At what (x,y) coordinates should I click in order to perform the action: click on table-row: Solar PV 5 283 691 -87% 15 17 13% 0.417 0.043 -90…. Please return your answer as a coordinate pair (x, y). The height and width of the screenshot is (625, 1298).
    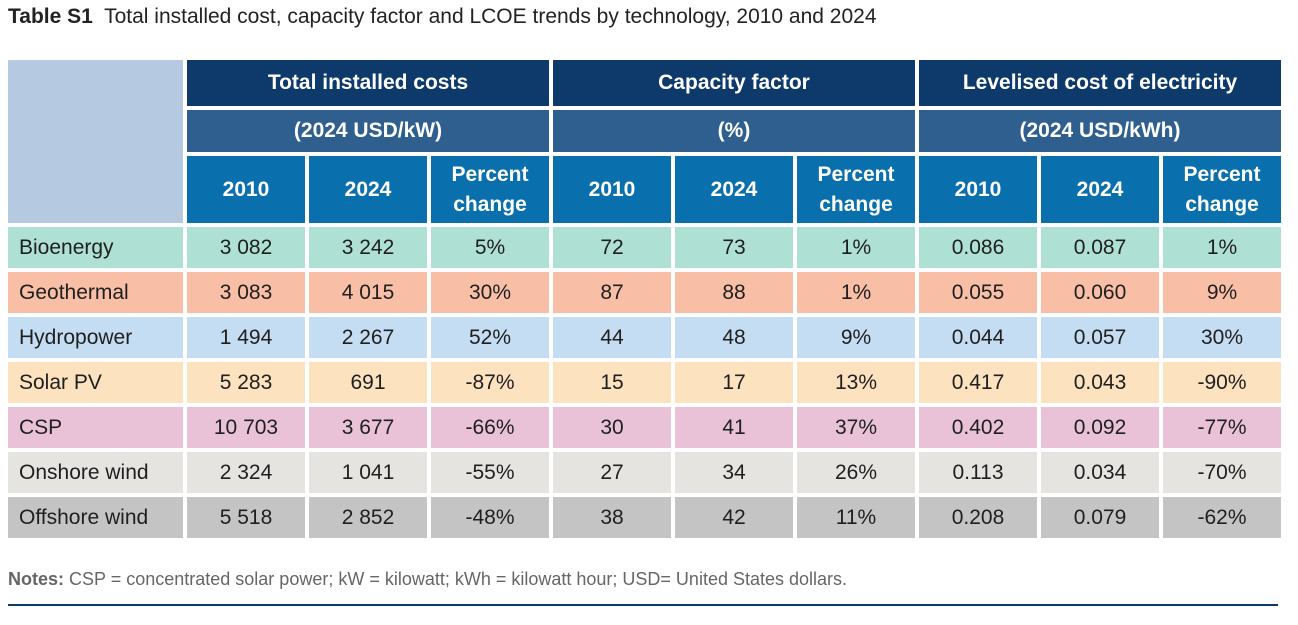
    Looking at the image, I should click on (644, 382).